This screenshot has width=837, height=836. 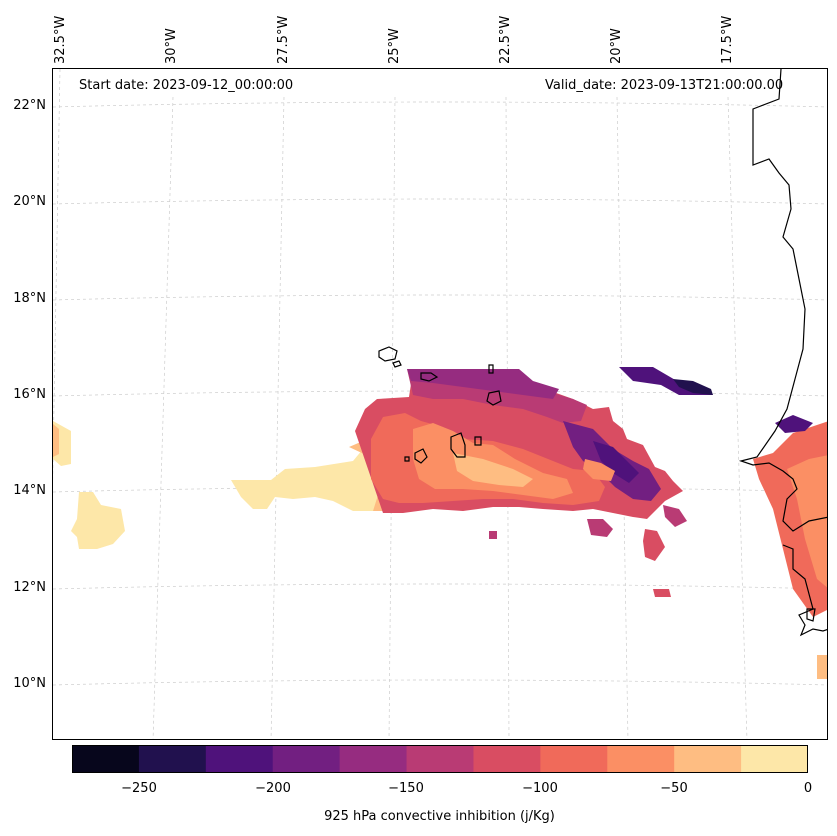 I want to click on gridline-lat-12n, so click(x=440, y=586).